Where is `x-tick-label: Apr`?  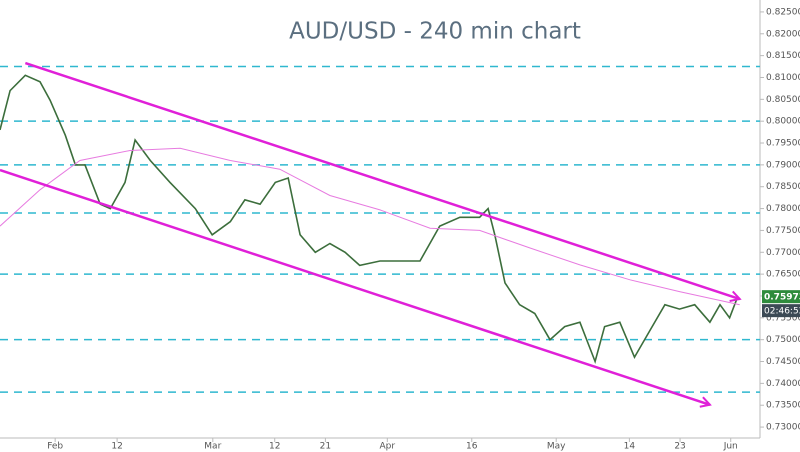 x-tick-label: Apr is located at coordinates (388, 447).